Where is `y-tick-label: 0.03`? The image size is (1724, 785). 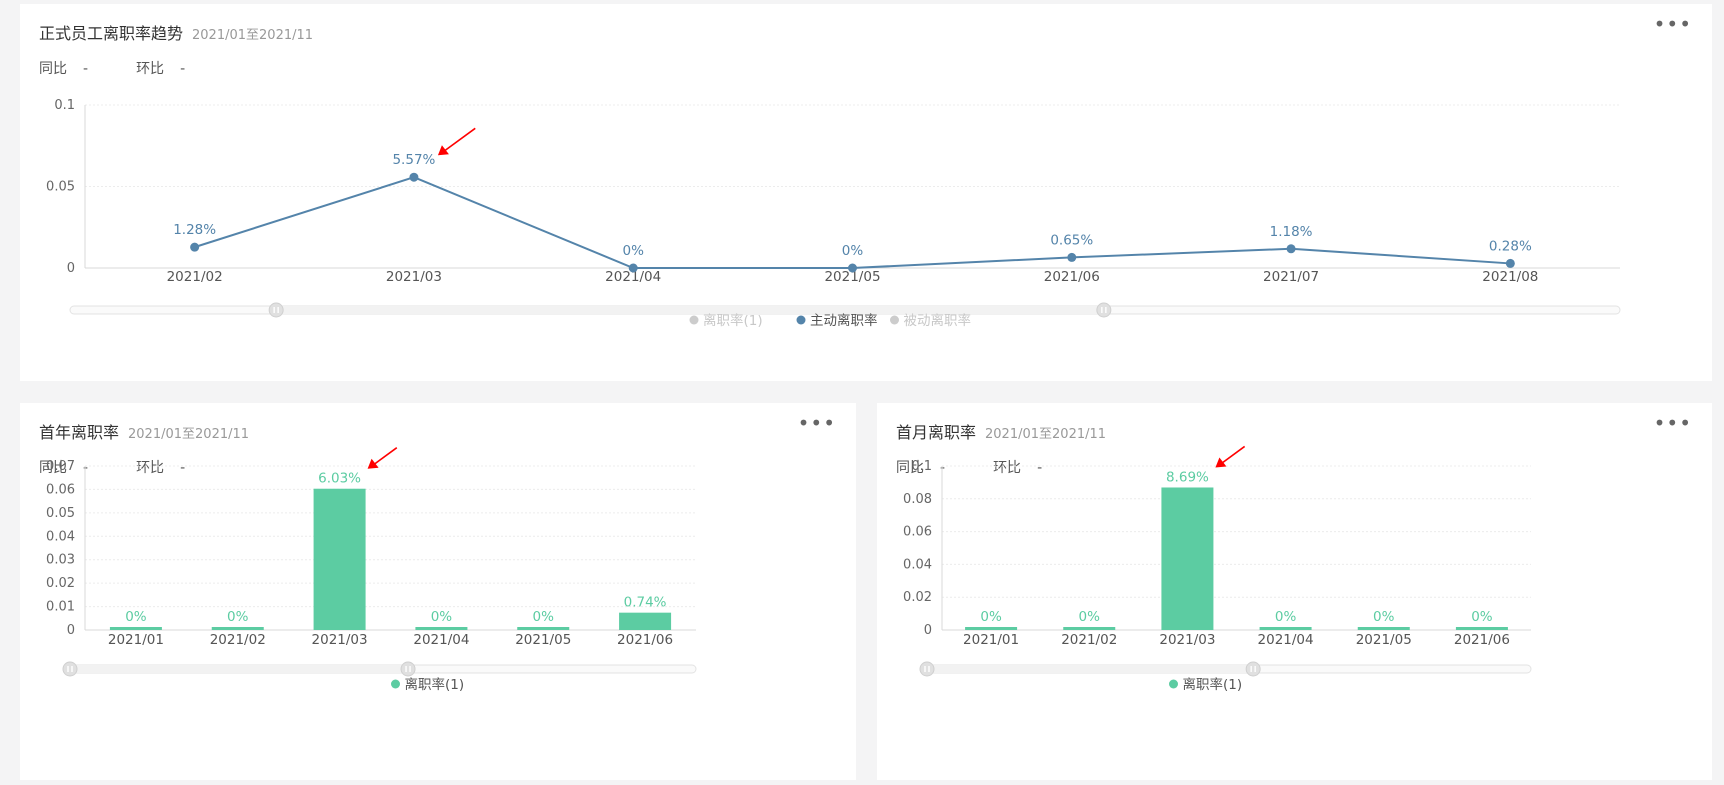 y-tick-label: 0.03 is located at coordinates (60, 560).